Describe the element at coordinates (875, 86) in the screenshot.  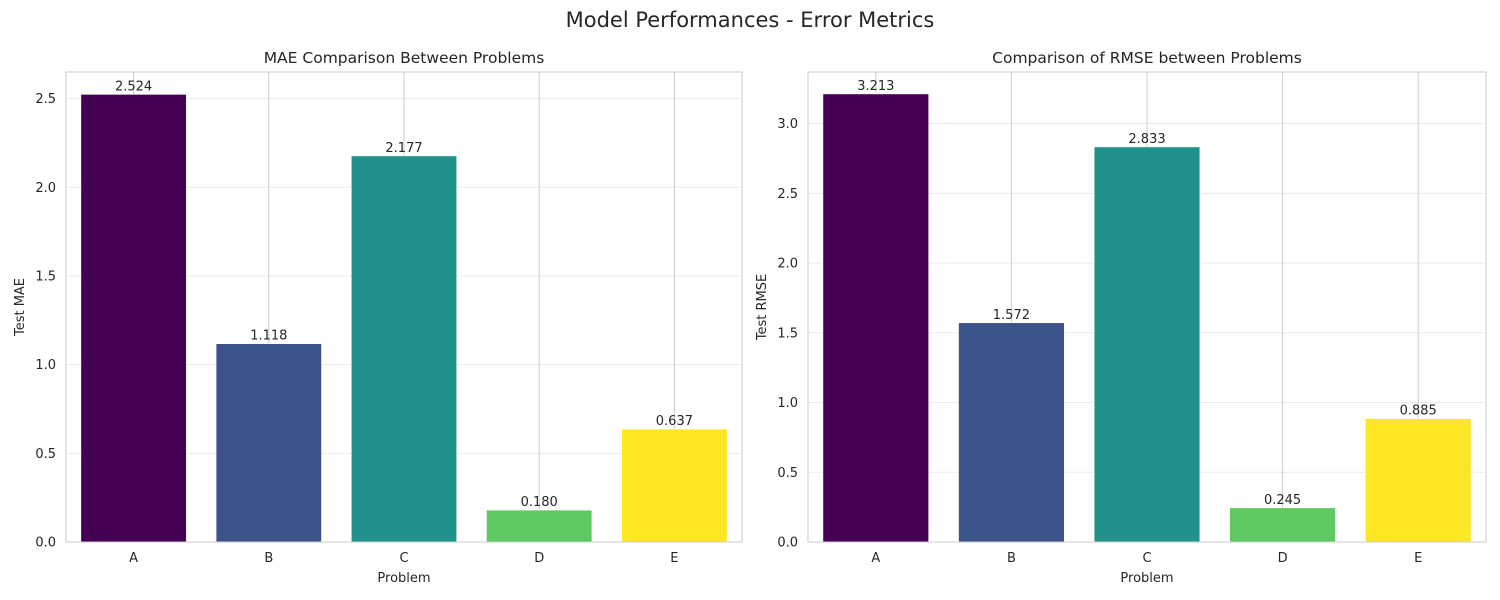
I see `rmse-bar-value-label: 3.213` at that location.